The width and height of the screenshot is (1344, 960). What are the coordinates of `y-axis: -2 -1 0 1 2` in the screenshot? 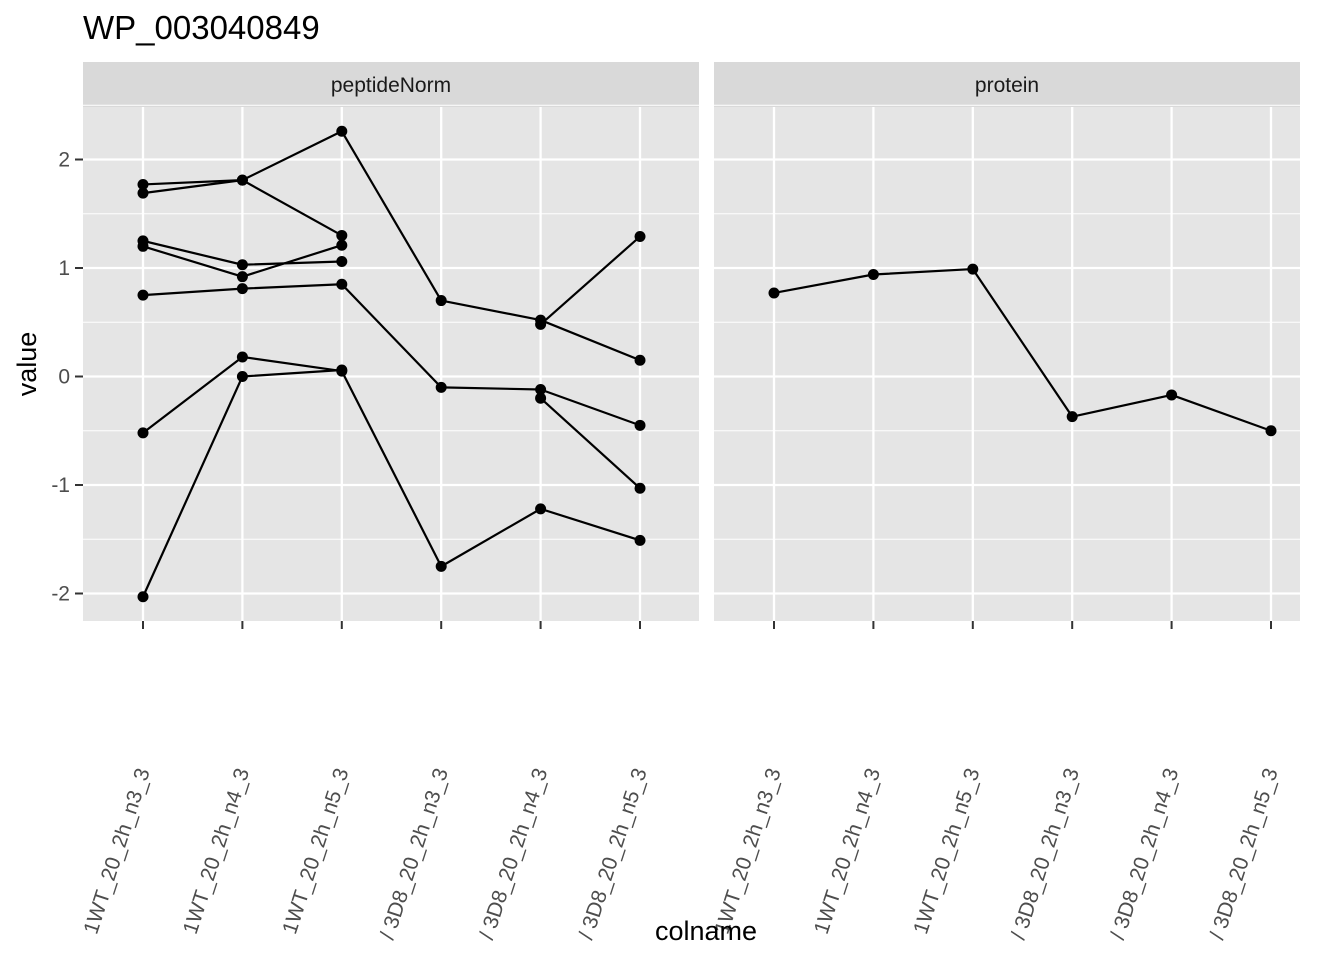 It's located at (67, 377).